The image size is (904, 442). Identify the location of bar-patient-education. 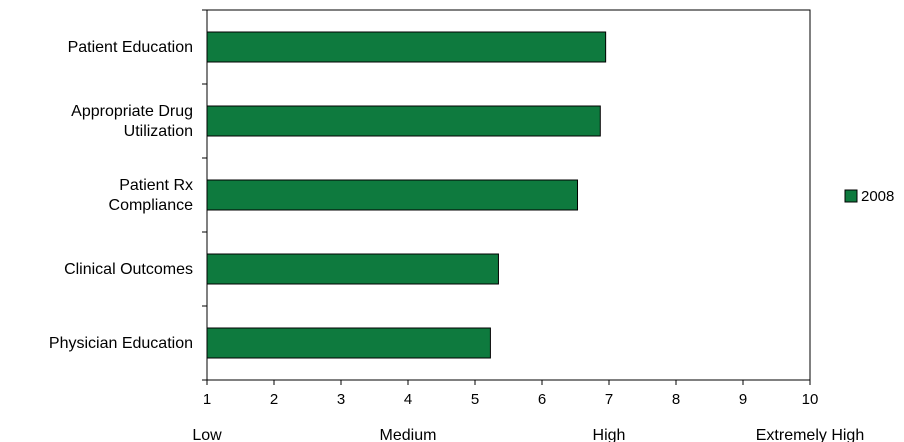
(406, 47).